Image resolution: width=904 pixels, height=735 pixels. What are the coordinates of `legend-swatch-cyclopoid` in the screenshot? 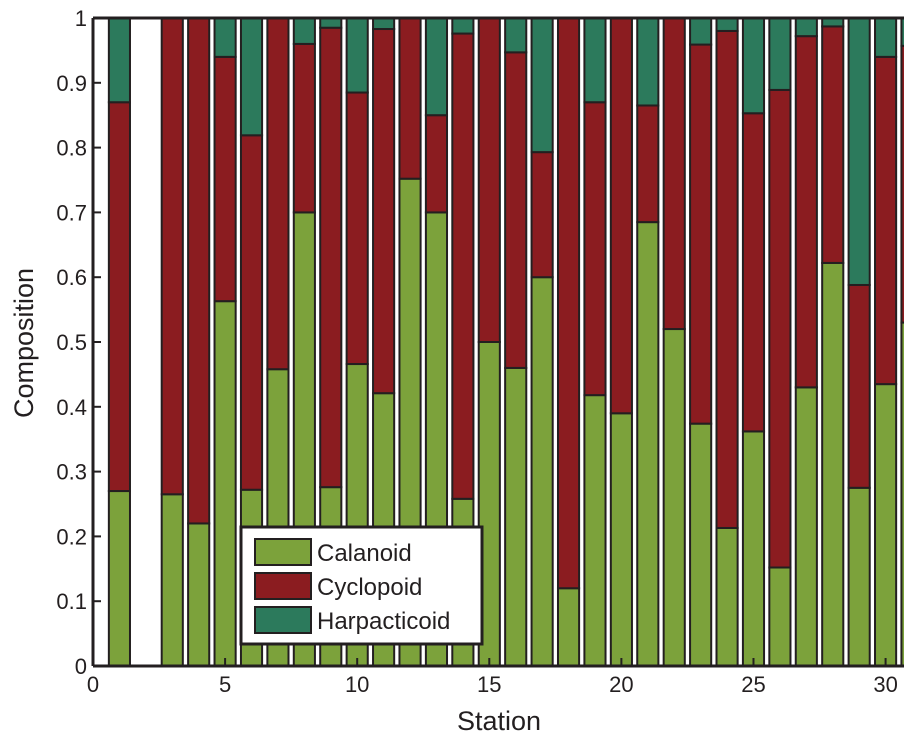 It's located at (283, 586).